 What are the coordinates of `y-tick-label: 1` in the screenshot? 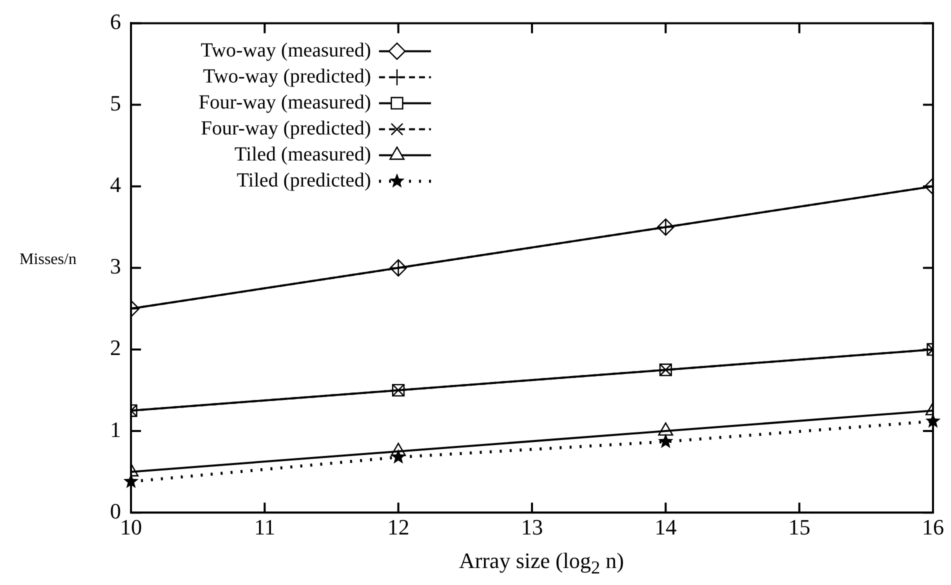 It's located at (115, 429).